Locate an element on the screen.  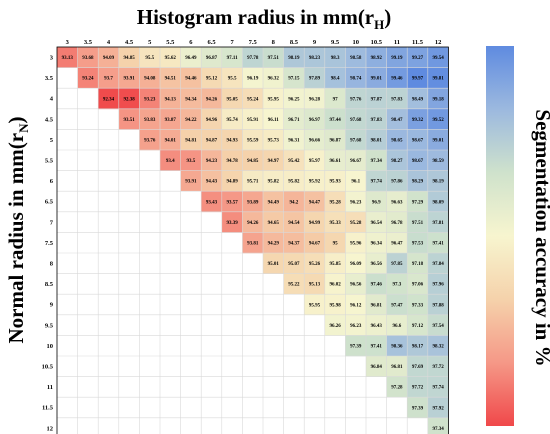
cell-value-label: 94.93 is located at coordinates (232, 141).